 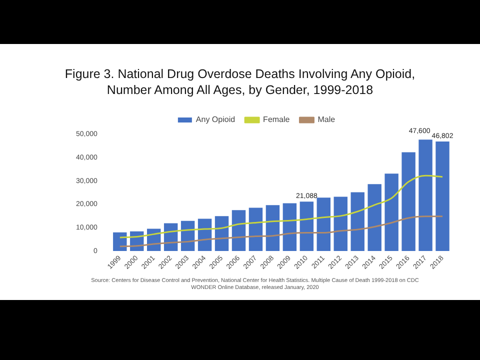 I want to click on legend-label: Any Opioid, so click(x=216, y=119).